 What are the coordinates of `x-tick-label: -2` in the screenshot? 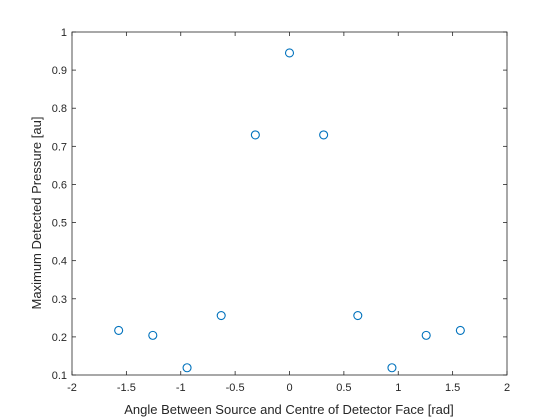 It's located at (72, 388).